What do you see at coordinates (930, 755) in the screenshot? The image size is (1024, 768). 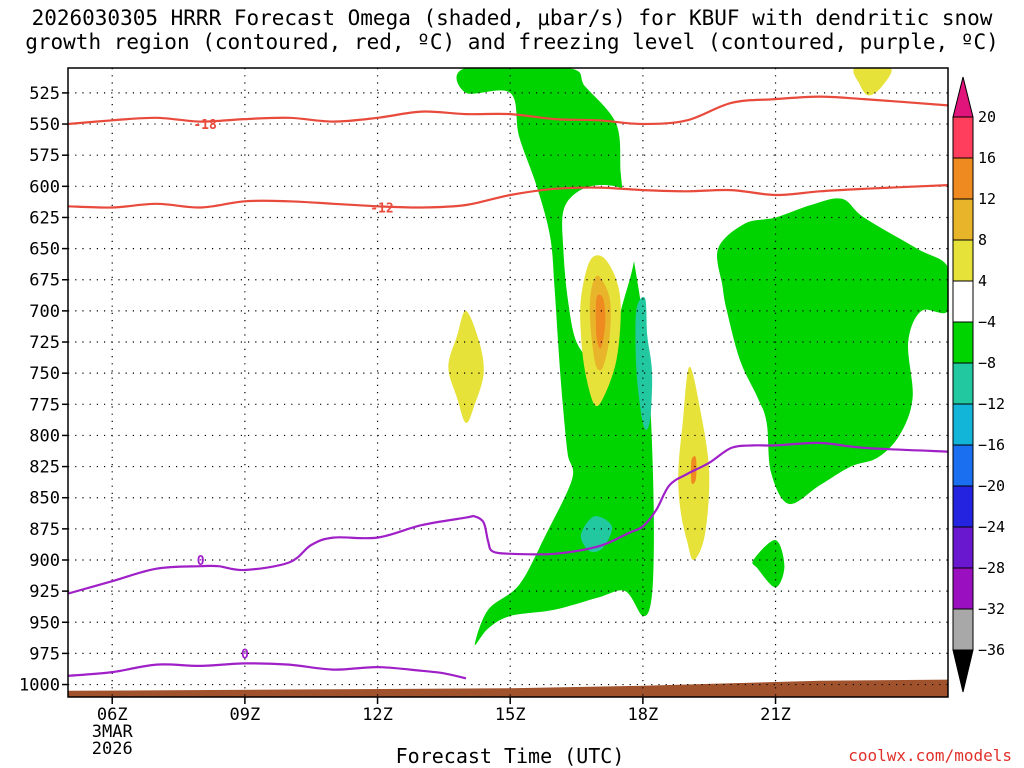 I see `credit-link: coolwx.com/models` at bounding box center [930, 755].